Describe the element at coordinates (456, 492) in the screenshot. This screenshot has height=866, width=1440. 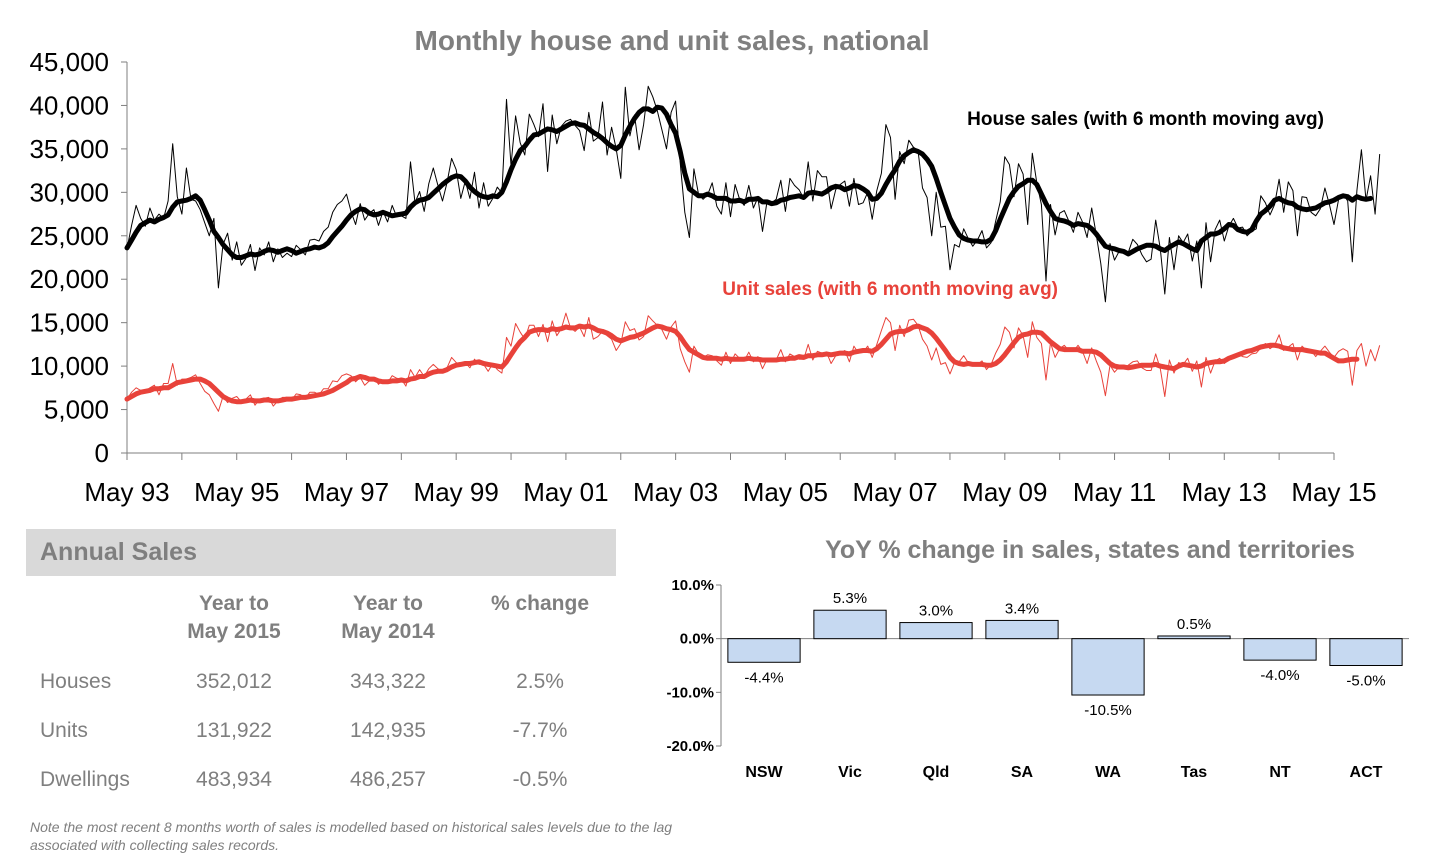
I see `x-tick-label: May 99` at that location.